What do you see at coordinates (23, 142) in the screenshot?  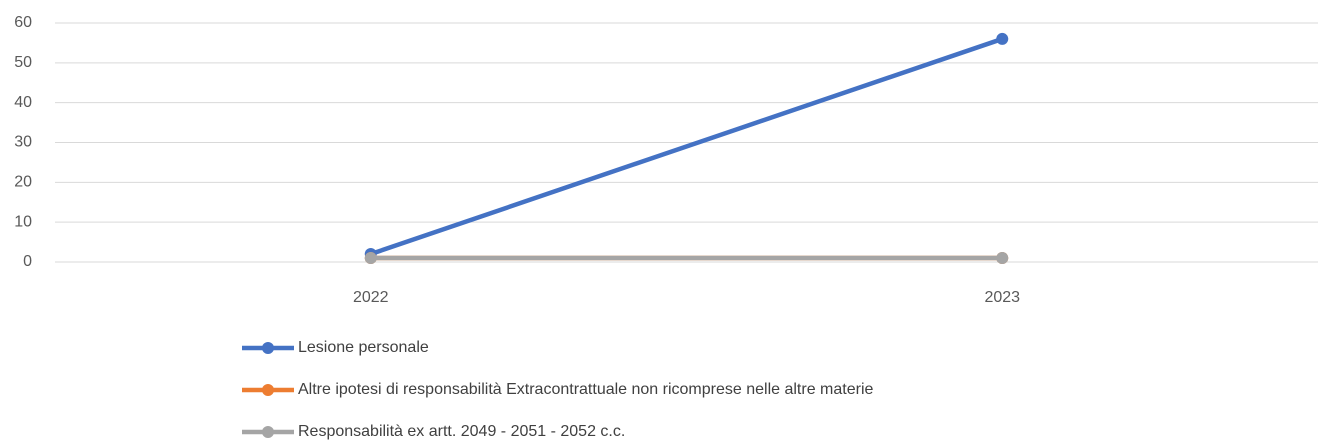 I see `y-tick-label: 30` at bounding box center [23, 142].